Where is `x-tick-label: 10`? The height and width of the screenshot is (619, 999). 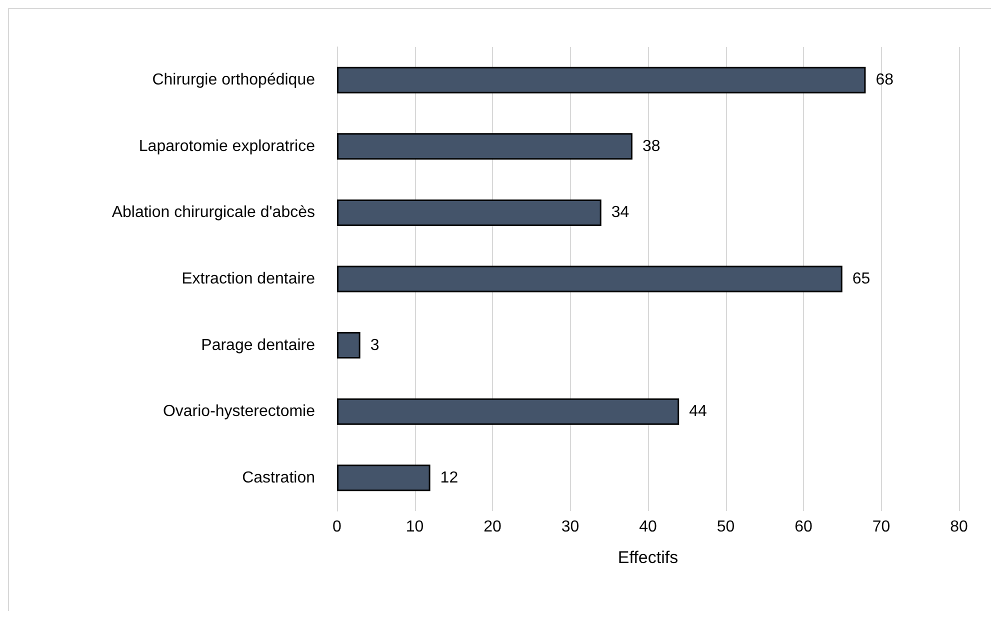
x-tick-label: 10 is located at coordinates (415, 527).